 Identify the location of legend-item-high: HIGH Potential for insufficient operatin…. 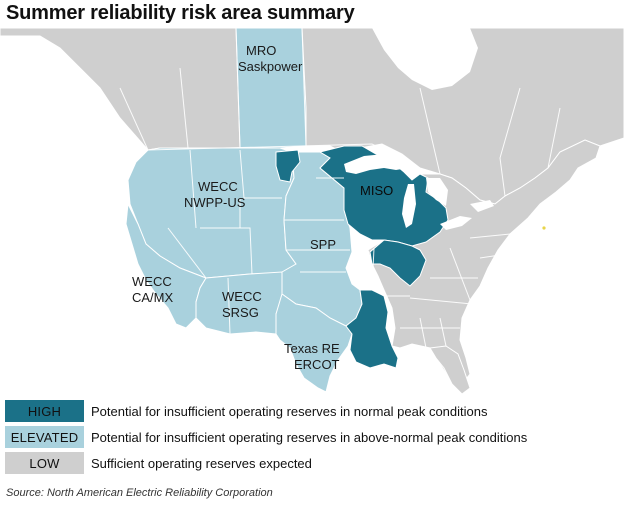
(246, 411).